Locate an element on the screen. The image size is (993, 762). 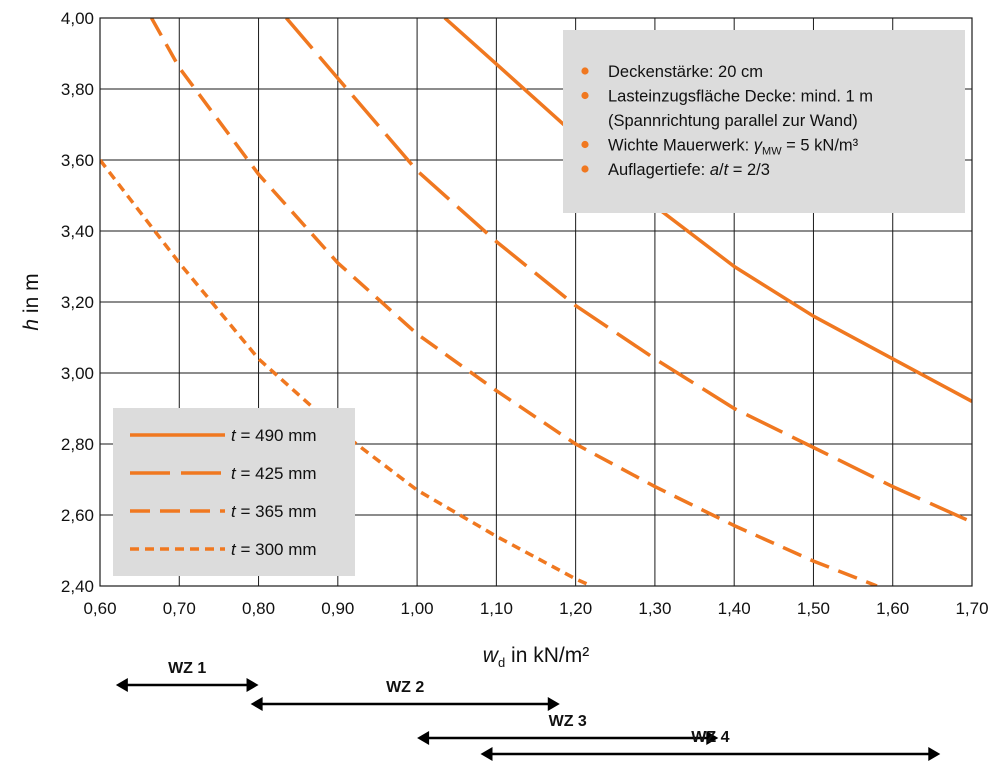
y-tick-label: 2,80 is located at coordinates (77, 444).